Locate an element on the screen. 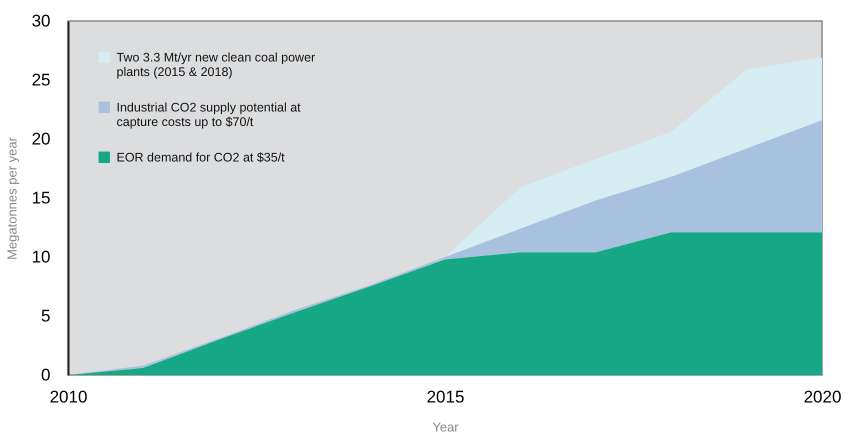 The image size is (865, 440). legend-label: Two 3.3 Mt/yr new clean coal power plants (2015 & 2018) is located at coordinates (216, 64).